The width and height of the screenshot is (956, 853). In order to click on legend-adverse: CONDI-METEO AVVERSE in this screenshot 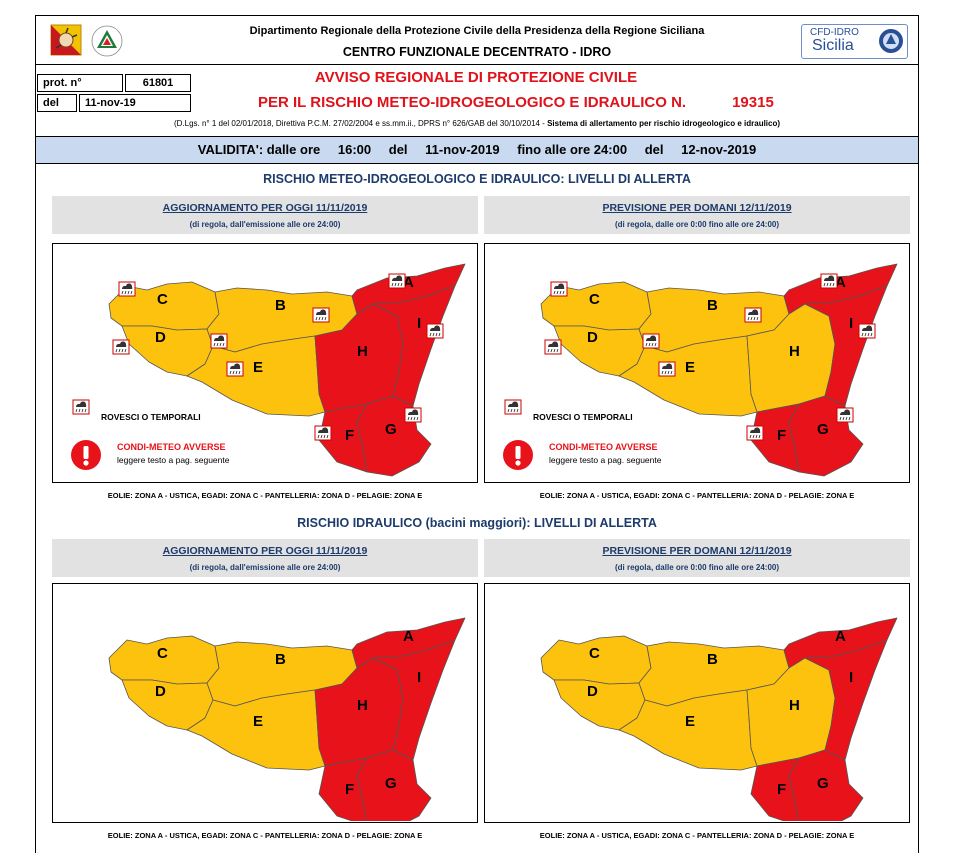, I will do `click(603, 447)`.